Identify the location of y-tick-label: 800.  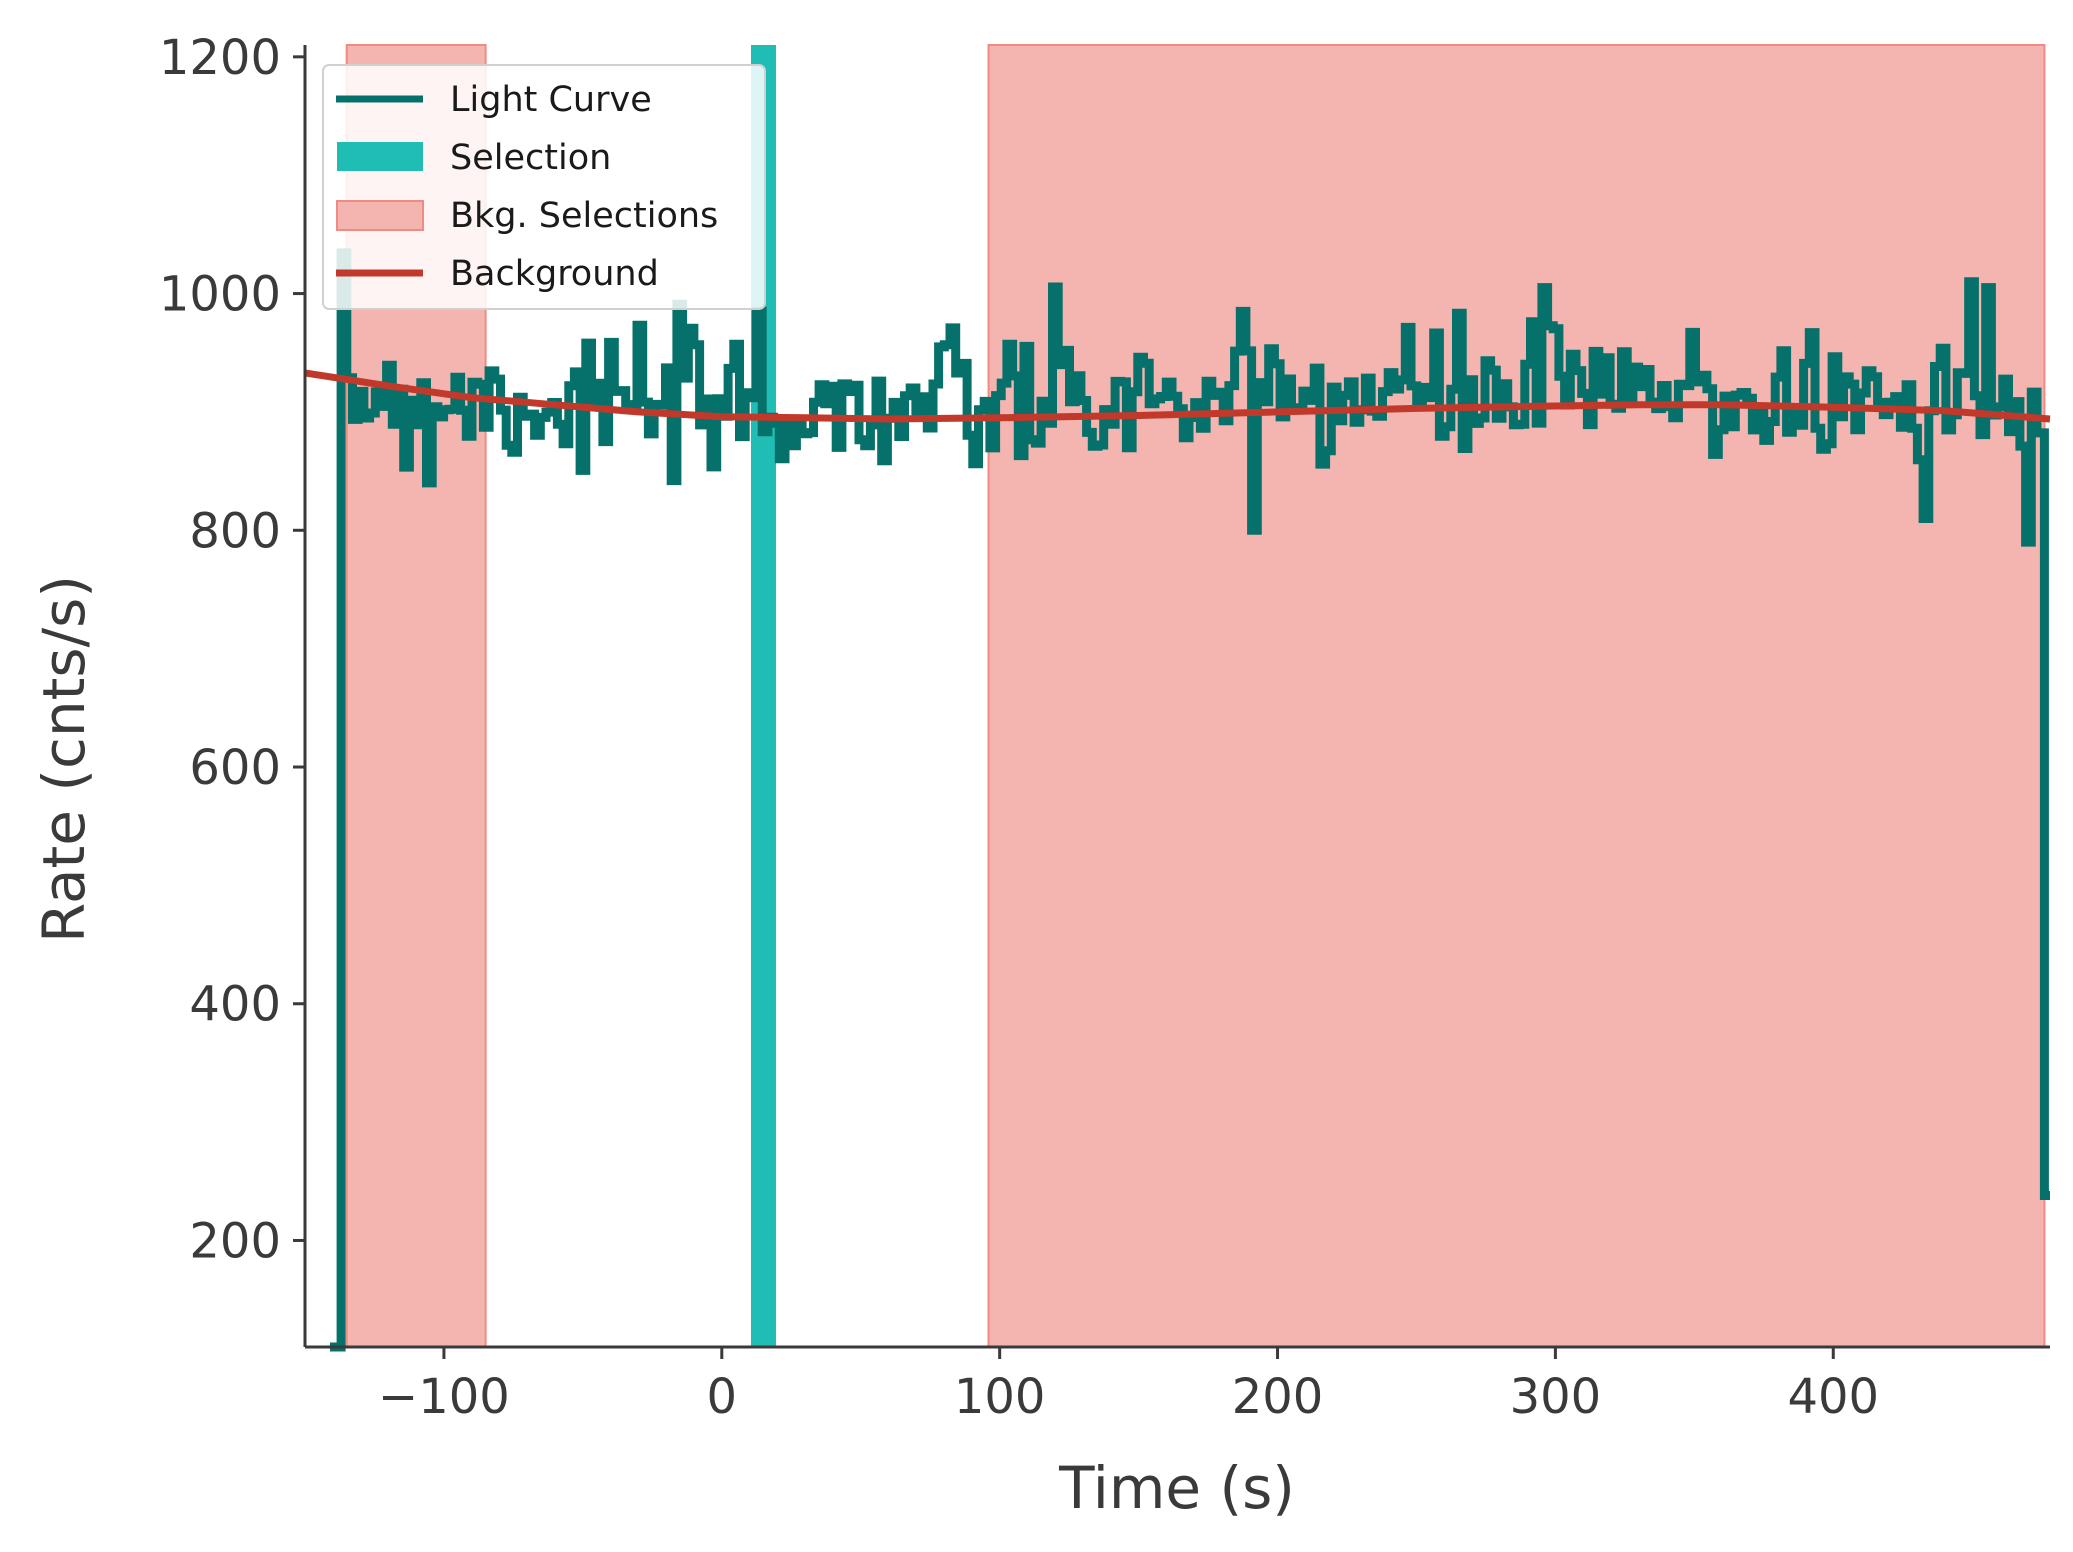
(235, 531).